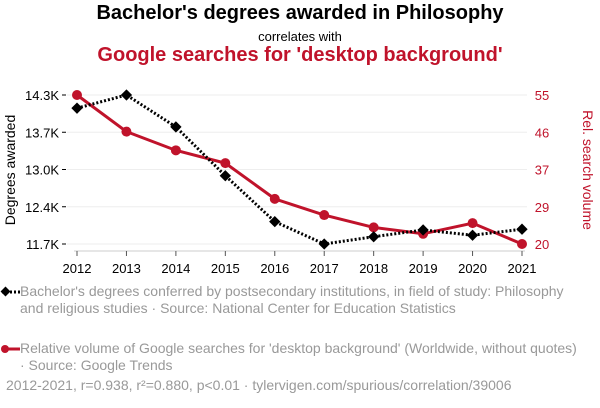 This screenshot has height=408, width=600. What do you see at coordinates (10, 170) in the screenshot?
I see `y-axis-label-left: Degrees awarded` at bounding box center [10, 170].